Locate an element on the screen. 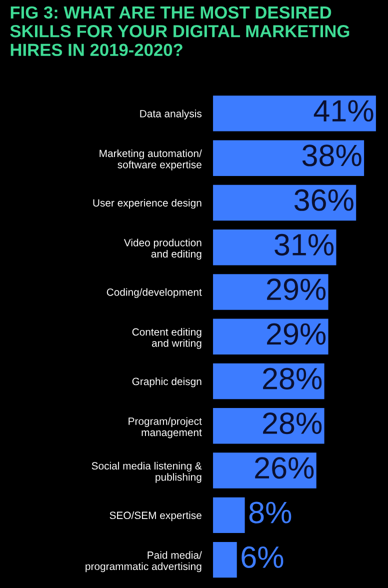 The image size is (388, 588). data-label: 31% is located at coordinates (304, 245).